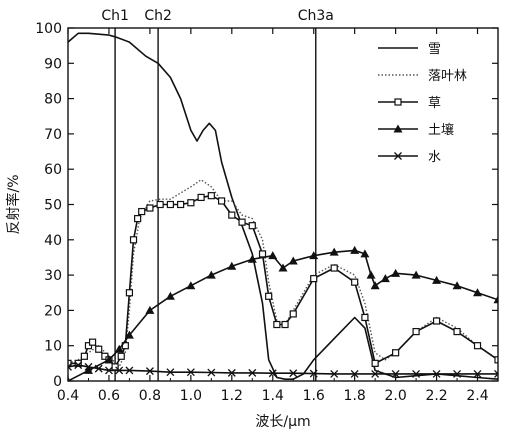 This screenshot has height=434, width=510. Describe the element at coordinates (53, 170) in the screenshot. I see `y-tick-label: 60` at that location.